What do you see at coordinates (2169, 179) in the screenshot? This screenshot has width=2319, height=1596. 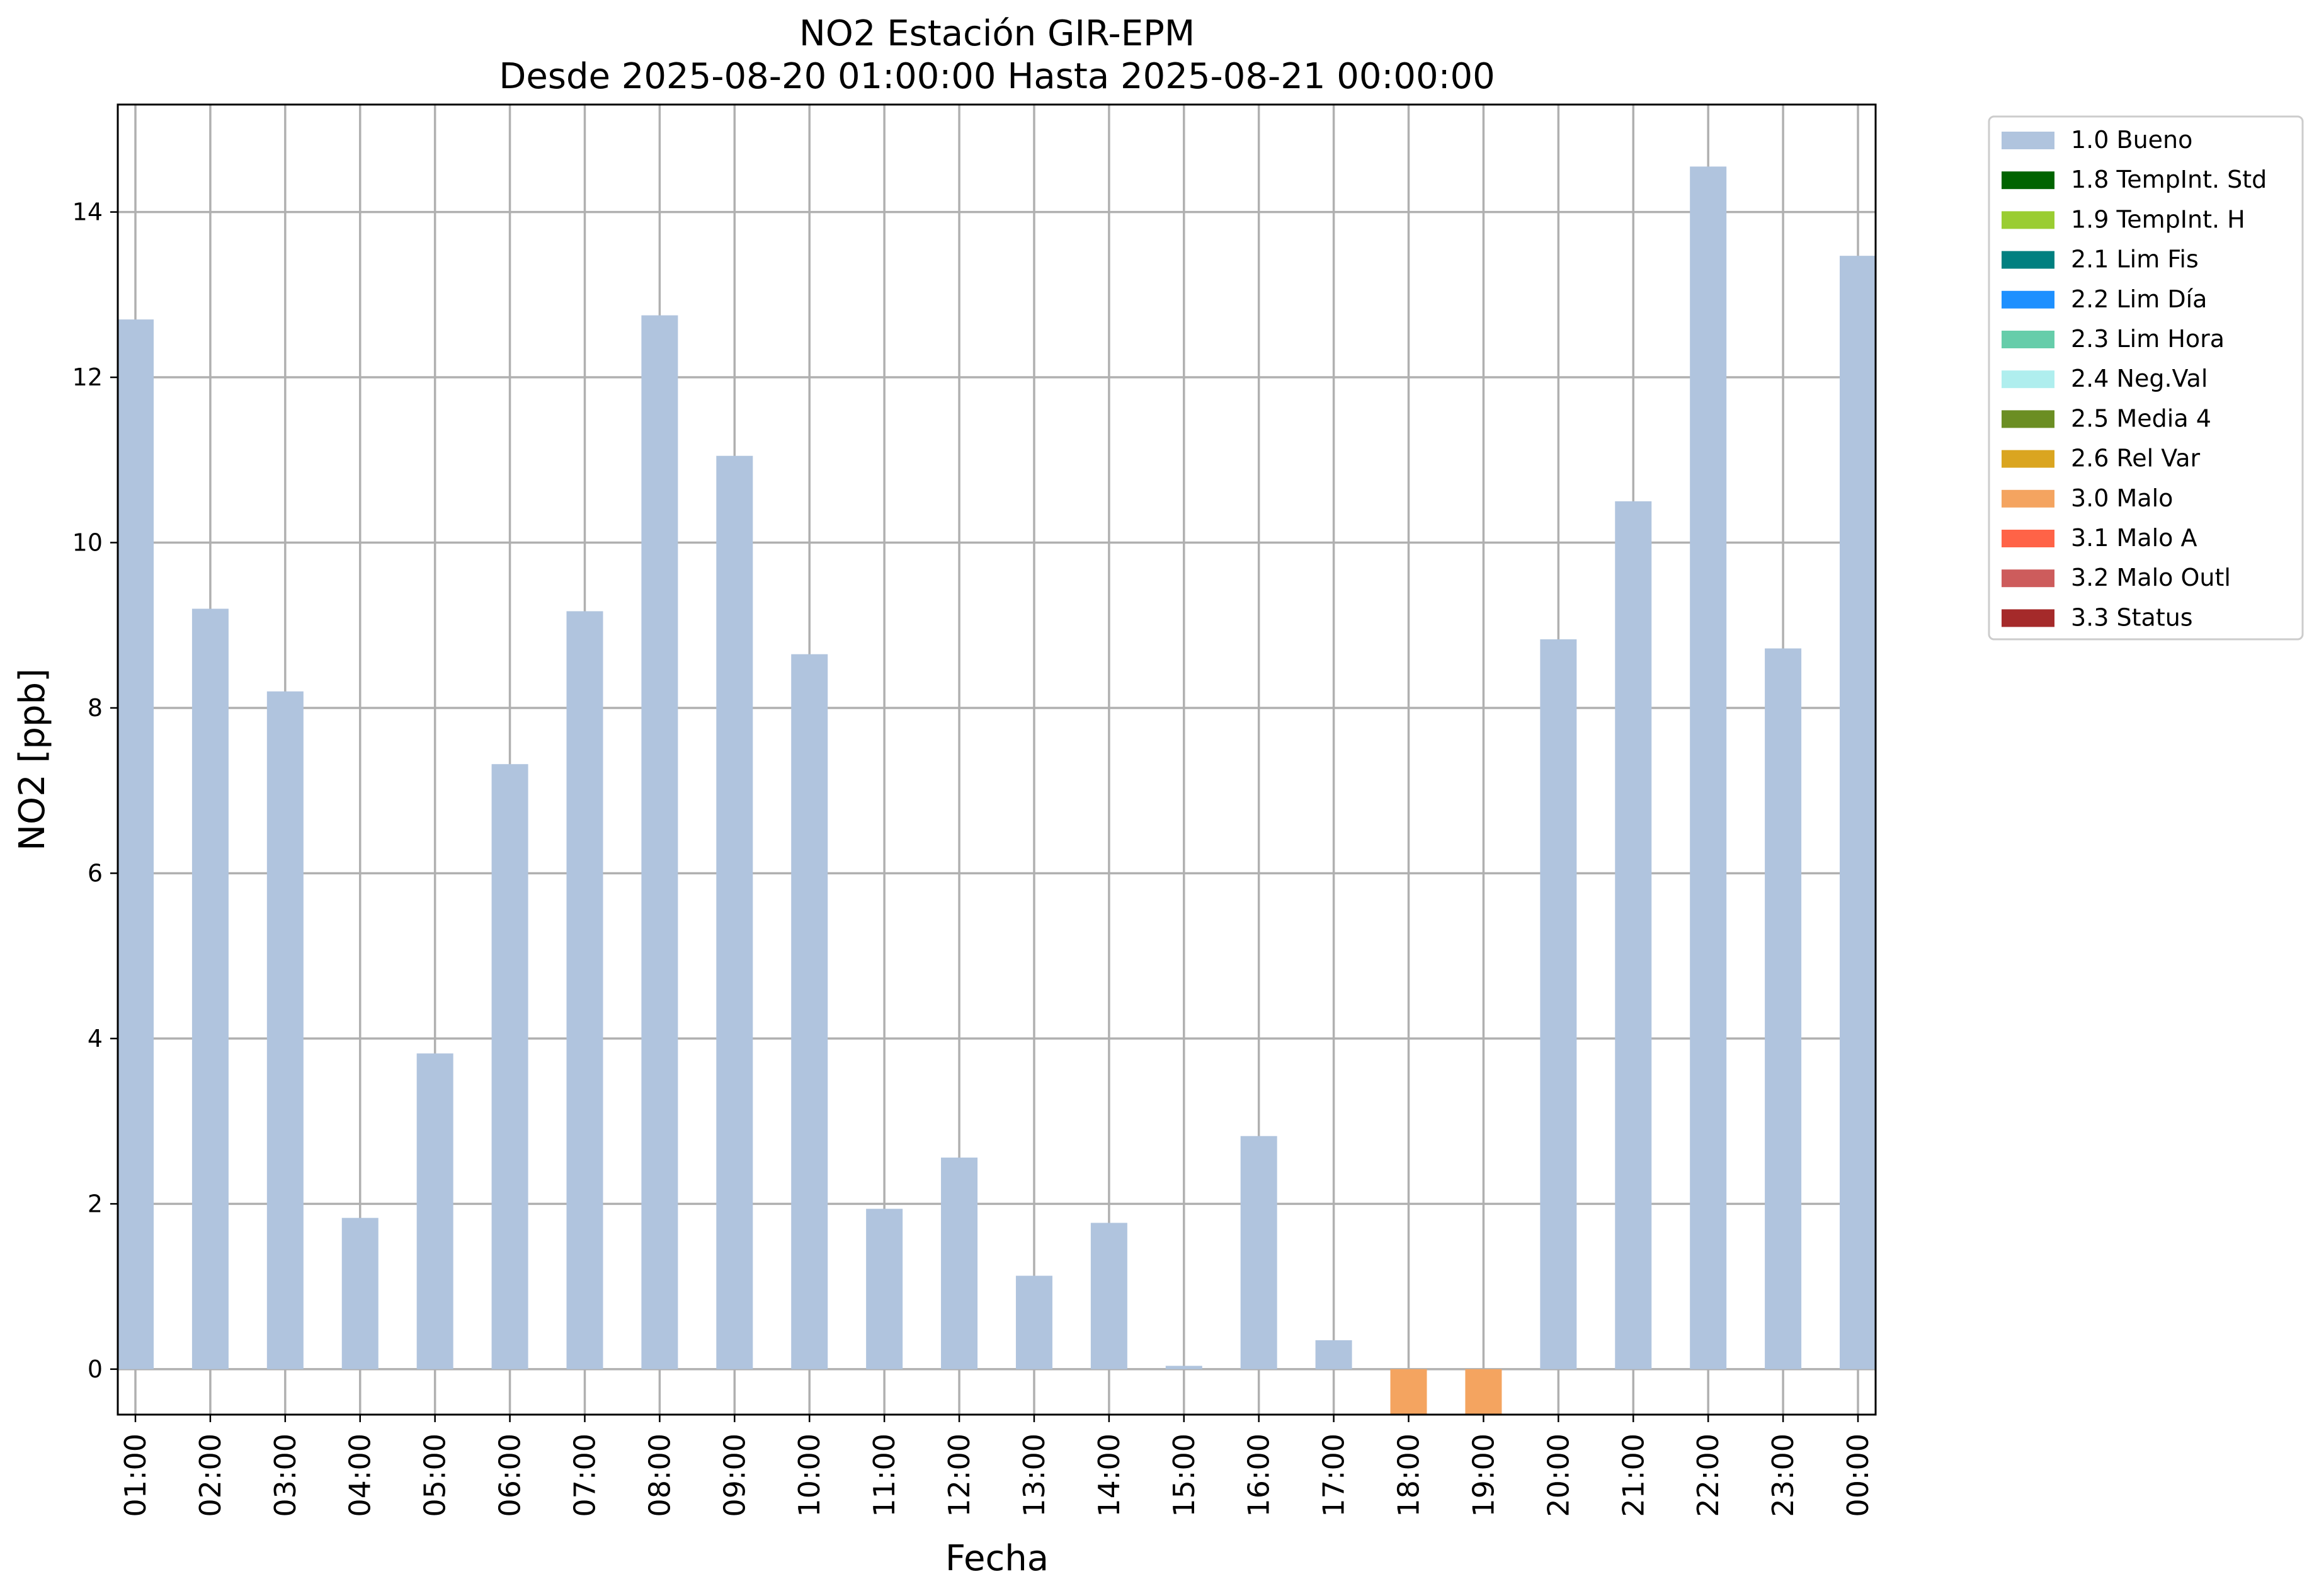 I see `legend-entry: 1.8 TempInt. Std` at bounding box center [2169, 179].